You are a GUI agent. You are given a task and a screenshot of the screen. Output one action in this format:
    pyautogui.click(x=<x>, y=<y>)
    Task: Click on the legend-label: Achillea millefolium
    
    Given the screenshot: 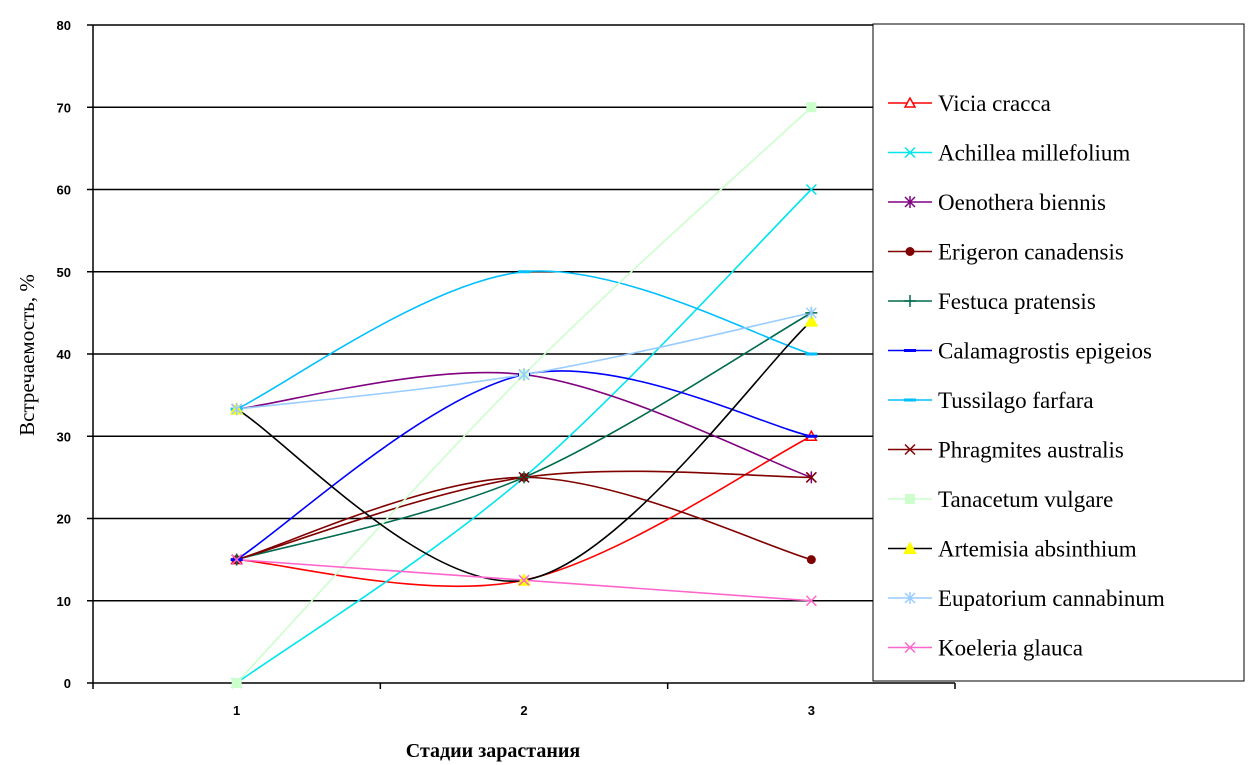 What is the action you would take?
    pyautogui.click(x=1034, y=153)
    